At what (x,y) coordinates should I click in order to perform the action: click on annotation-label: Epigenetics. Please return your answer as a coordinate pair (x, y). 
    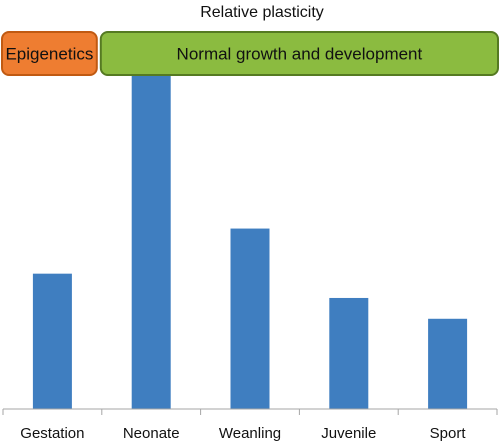
    Looking at the image, I should click on (49, 54).